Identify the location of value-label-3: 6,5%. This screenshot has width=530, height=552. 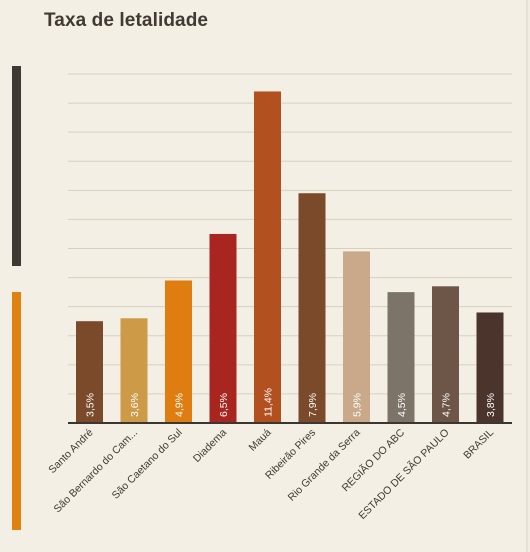
(224, 405).